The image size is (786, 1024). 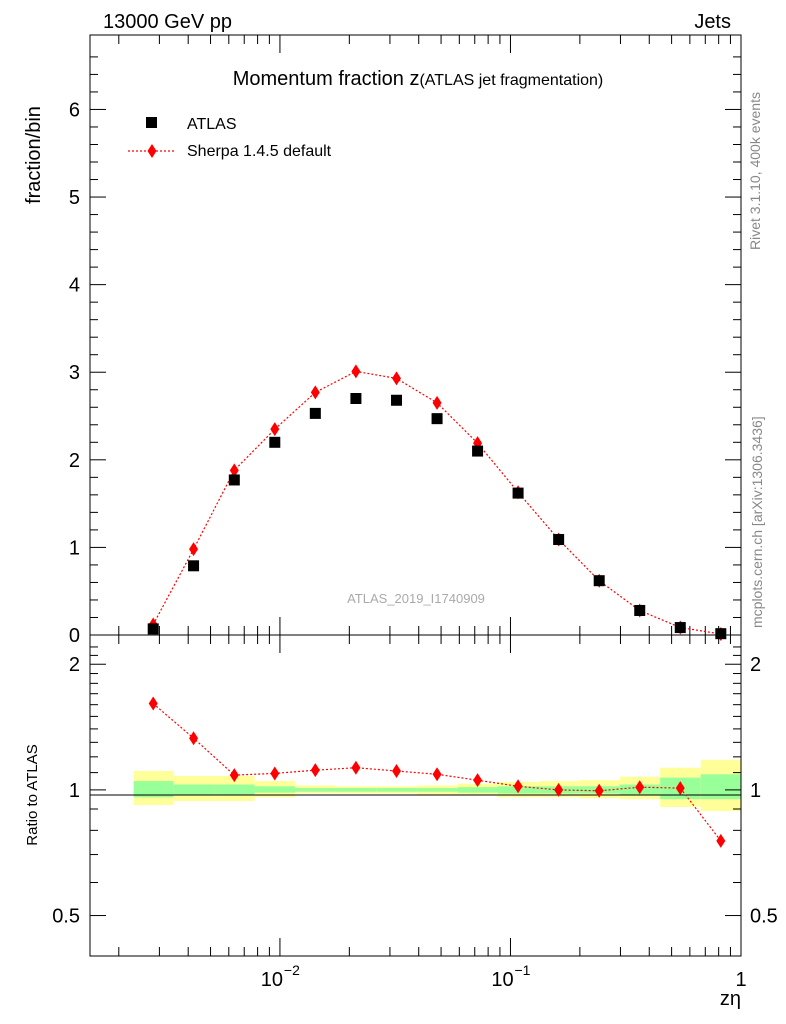 What do you see at coordinates (416, 598) in the screenshot?
I see `analysis-watermark: ATLAS_2019_I1740909` at bounding box center [416, 598].